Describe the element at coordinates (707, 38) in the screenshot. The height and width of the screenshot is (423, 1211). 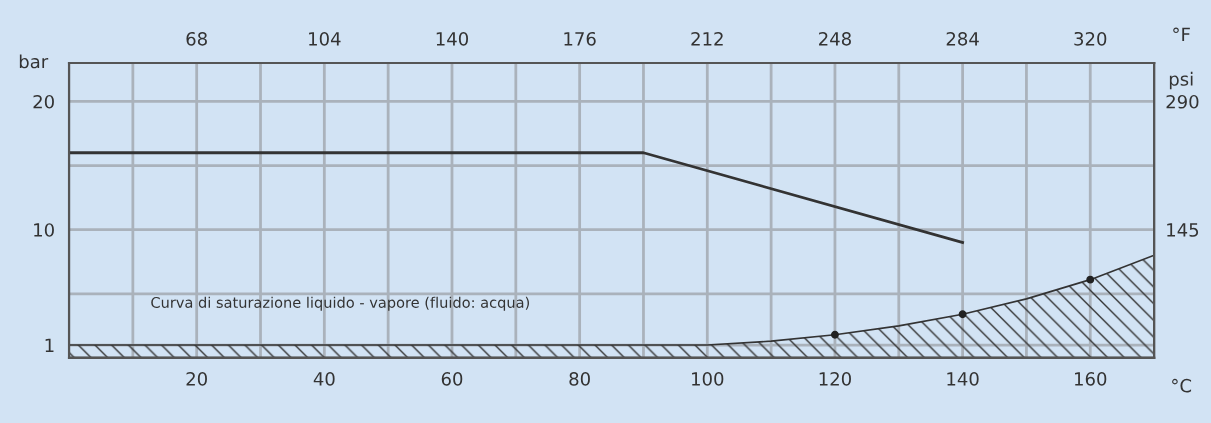
I see `x2-tick-label: 212` at that location.